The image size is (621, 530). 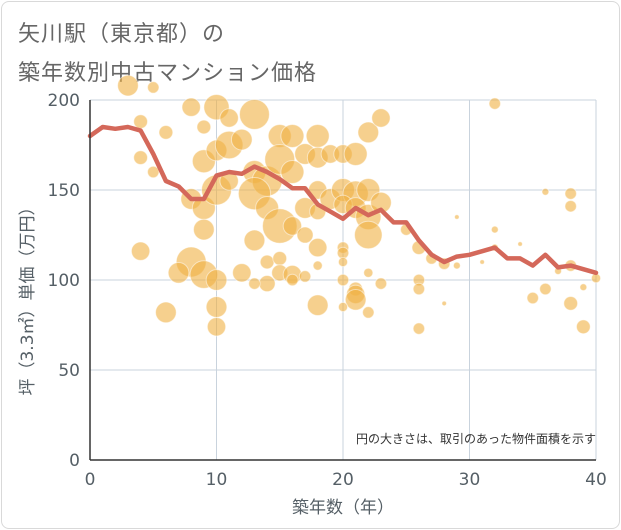 I want to click on x-tick-label: 30, so click(x=470, y=480).